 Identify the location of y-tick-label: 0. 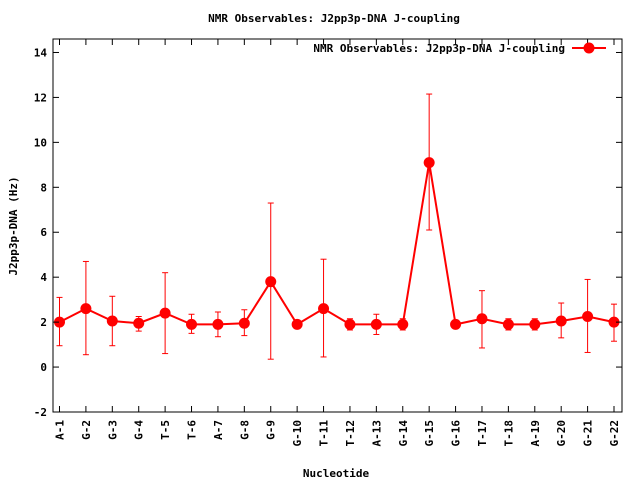
(43, 367).